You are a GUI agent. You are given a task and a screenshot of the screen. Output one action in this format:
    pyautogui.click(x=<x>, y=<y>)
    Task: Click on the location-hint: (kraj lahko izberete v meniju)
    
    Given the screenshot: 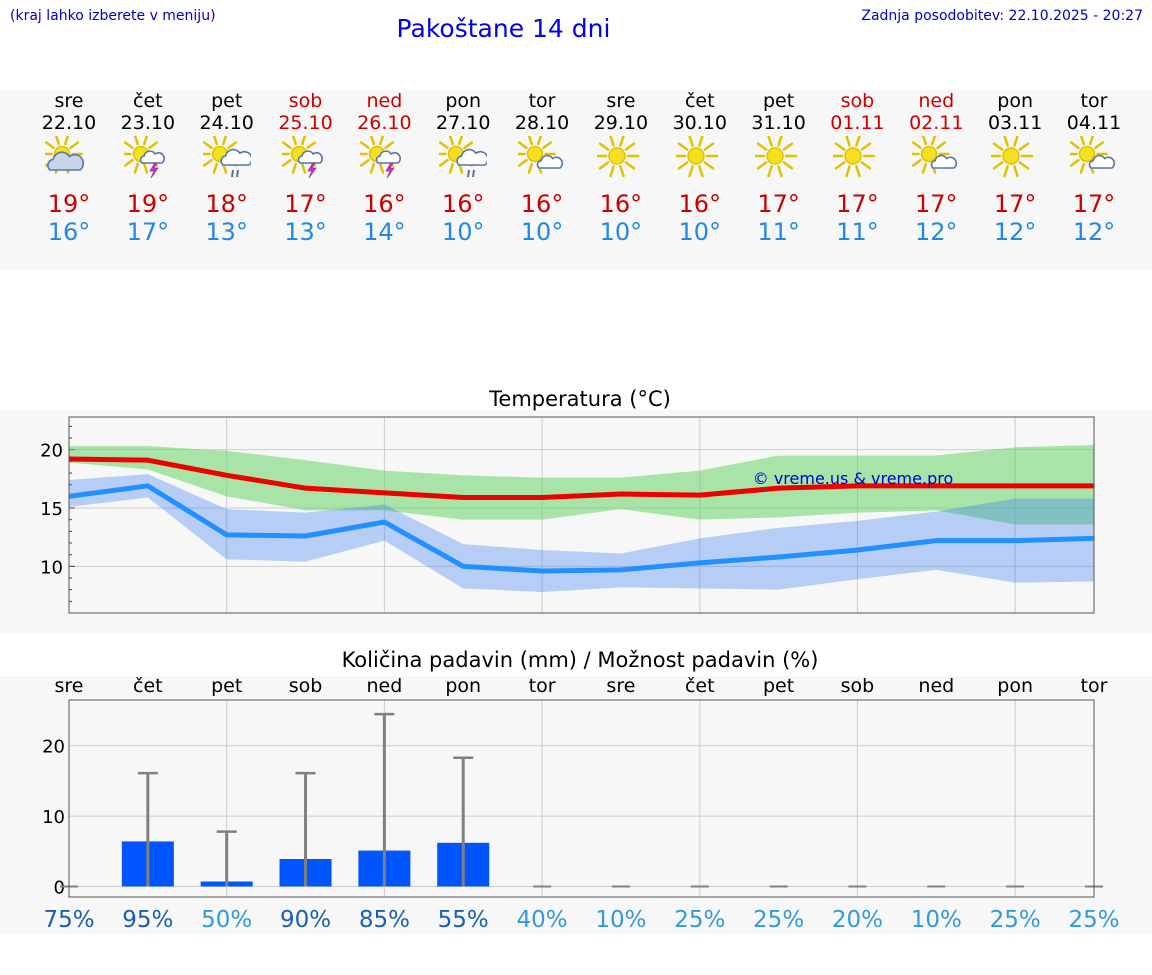 What is the action you would take?
    pyautogui.click(x=113, y=16)
    